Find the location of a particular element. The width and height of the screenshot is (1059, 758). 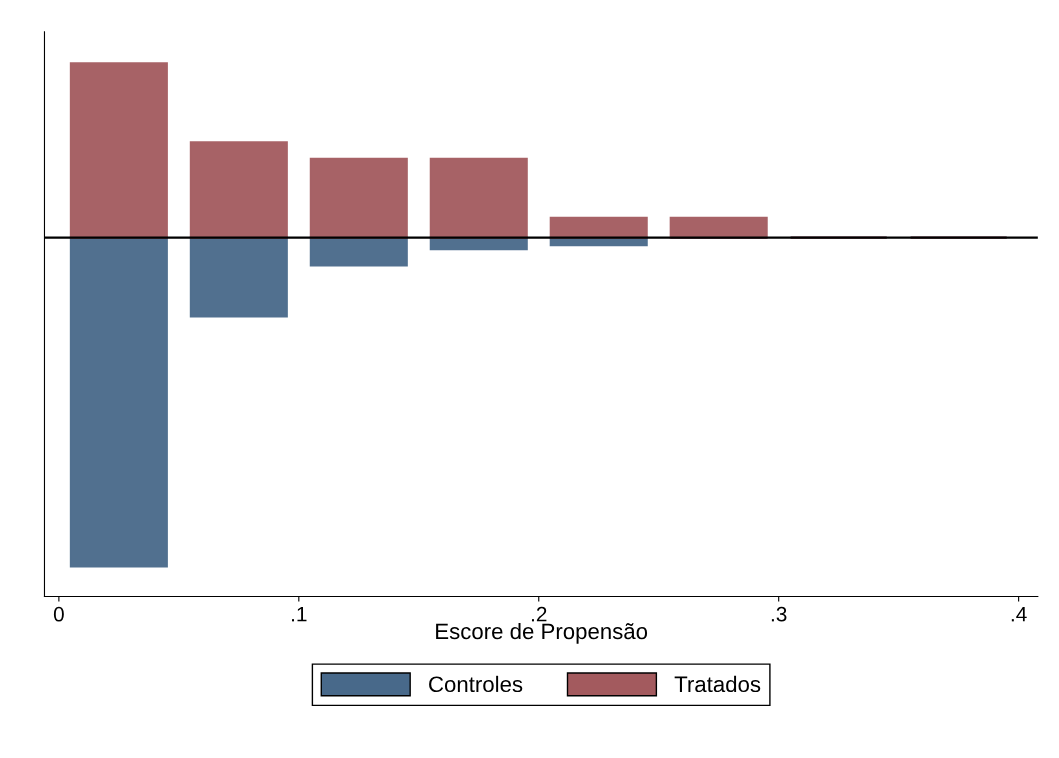

x-tick-label: .1 is located at coordinates (299, 614).